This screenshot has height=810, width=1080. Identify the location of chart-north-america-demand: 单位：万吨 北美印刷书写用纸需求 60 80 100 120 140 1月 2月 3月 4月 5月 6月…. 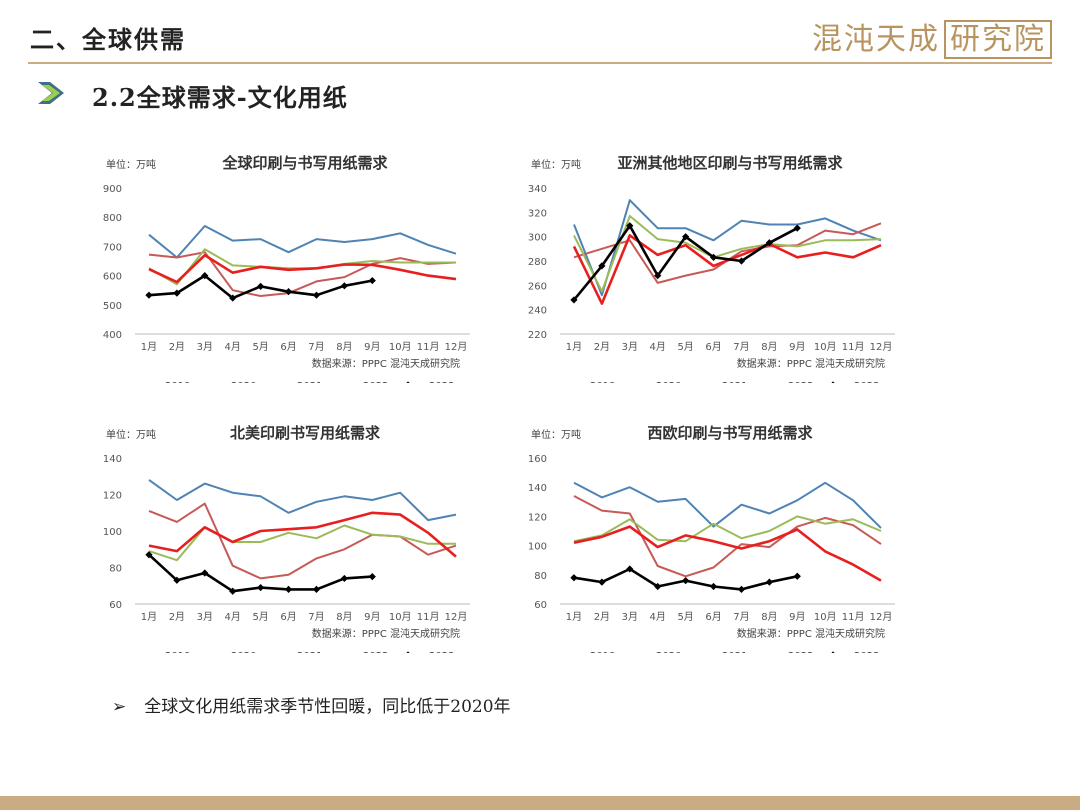
(290, 535).